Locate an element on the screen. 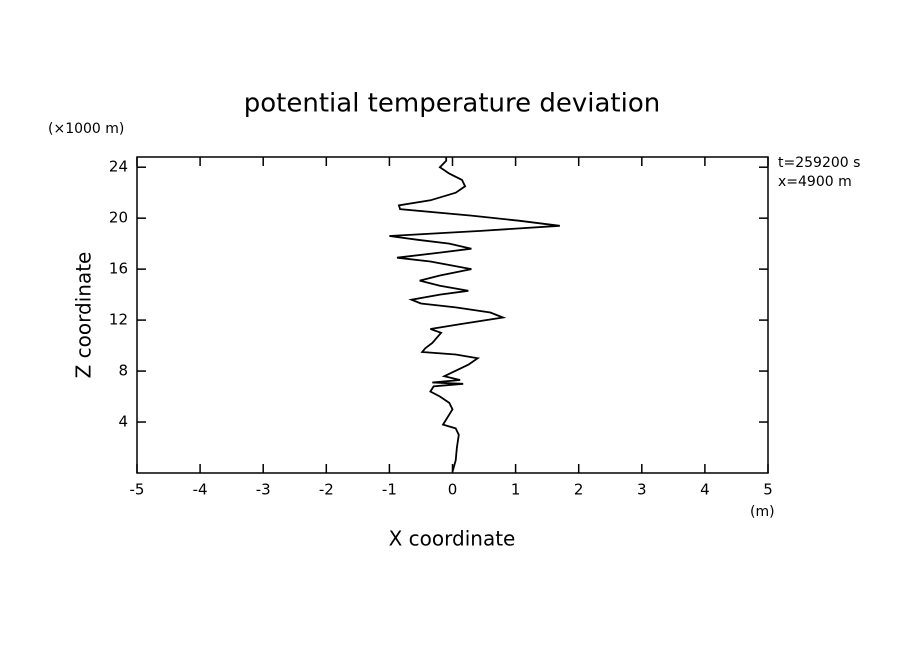 The width and height of the screenshot is (904, 654). x-tick-label: 3 is located at coordinates (642, 490).